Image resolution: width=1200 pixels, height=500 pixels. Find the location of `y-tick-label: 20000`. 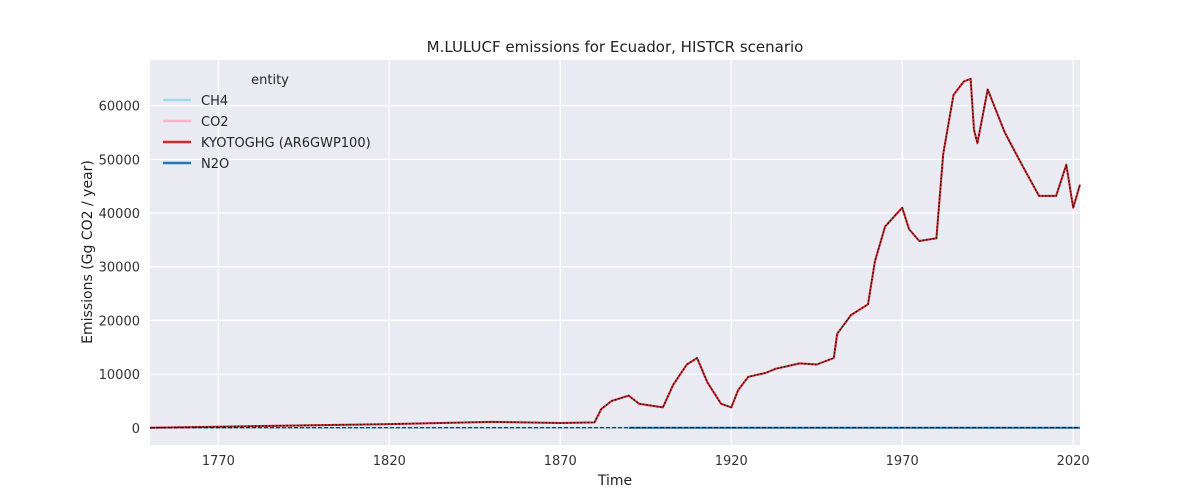

y-tick-label: 20000 is located at coordinates (119, 321).